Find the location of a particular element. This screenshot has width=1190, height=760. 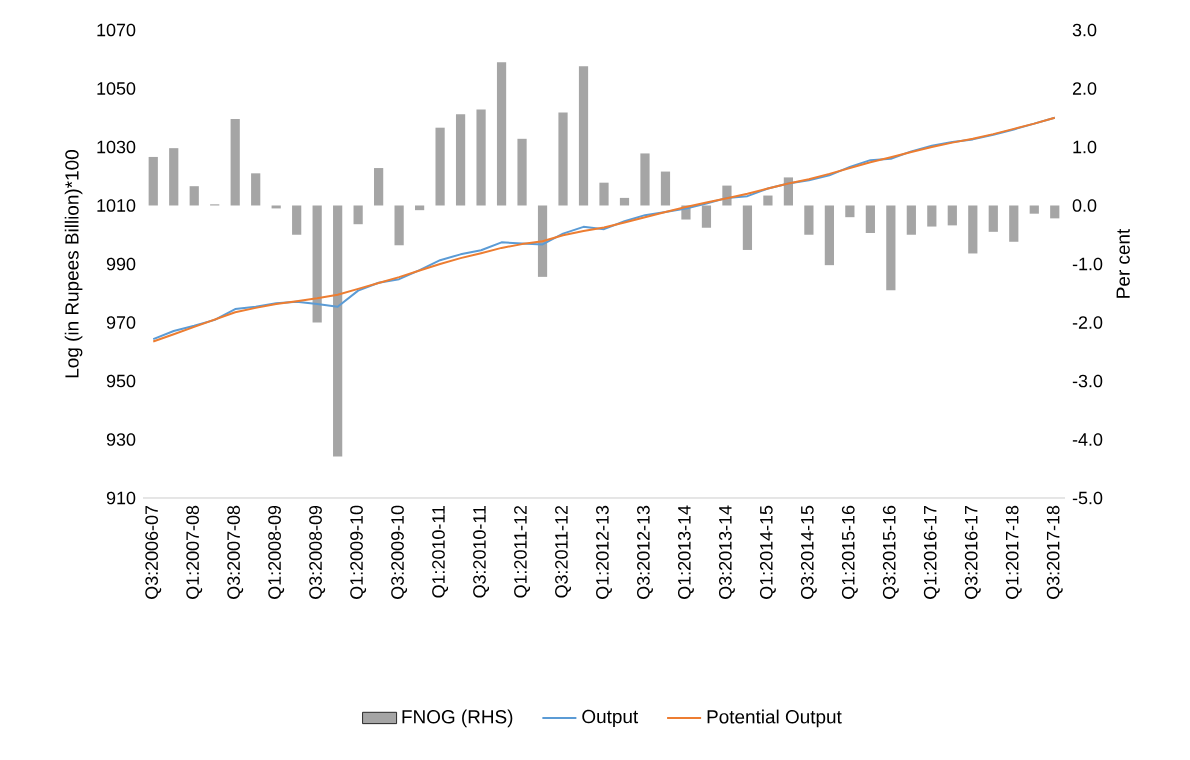

y-axis-title: Log (in Rupees Billion)*100 is located at coordinates (73, 264).